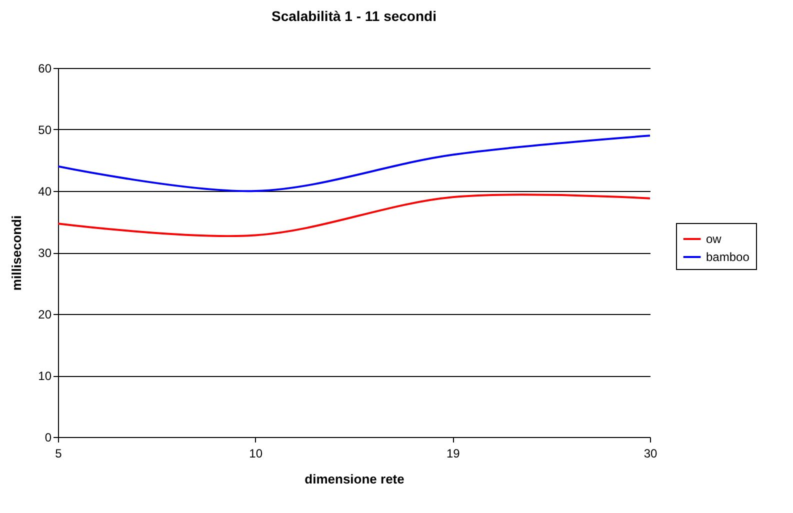  What do you see at coordinates (728, 257) in the screenshot?
I see `legend-label: bamboo` at bounding box center [728, 257].